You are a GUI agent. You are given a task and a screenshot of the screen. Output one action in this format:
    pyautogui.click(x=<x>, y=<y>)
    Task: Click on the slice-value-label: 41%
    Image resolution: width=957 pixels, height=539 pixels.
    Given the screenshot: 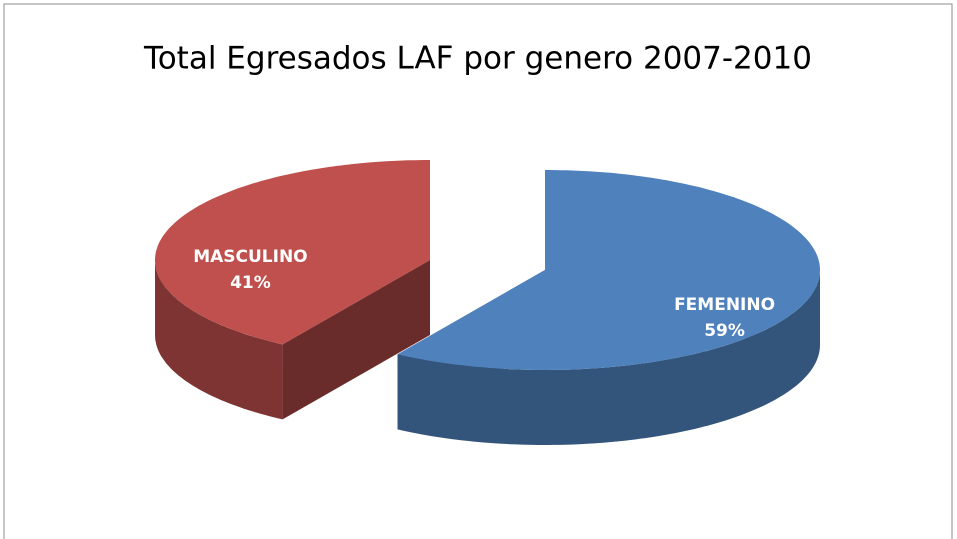 What is the action you would take?
    pyautogui.click(x=250, y=283)
    